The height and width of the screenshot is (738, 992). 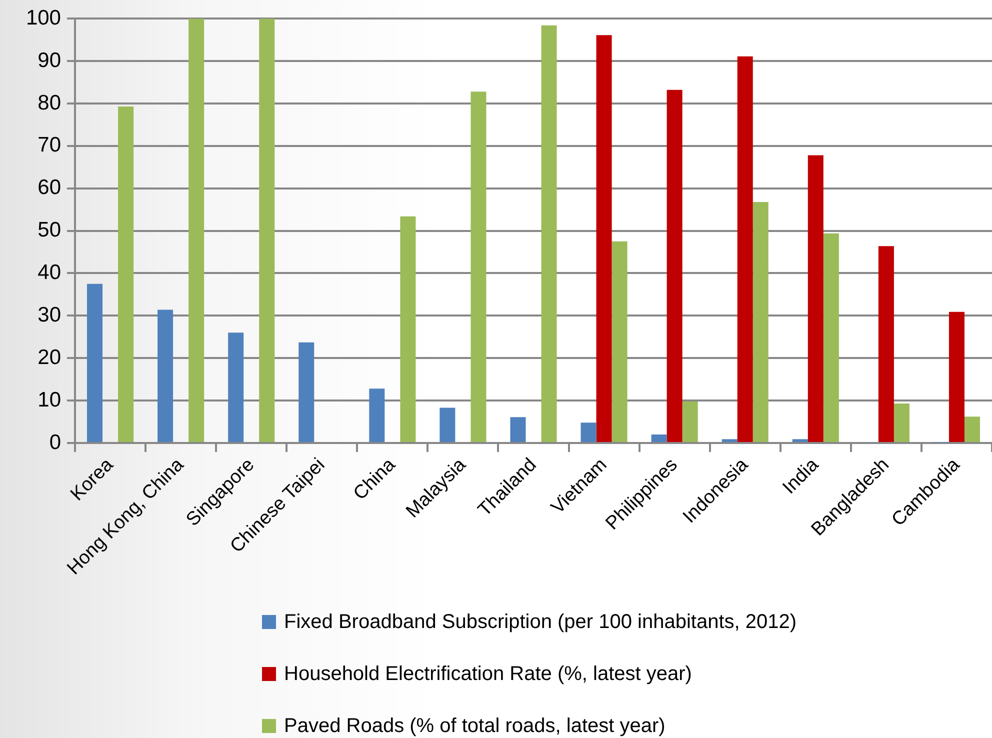 What do you see at coordinates (43, 18) in the screenshot?
I see `y-tick-label: 100` at bounding box center [43, 18].